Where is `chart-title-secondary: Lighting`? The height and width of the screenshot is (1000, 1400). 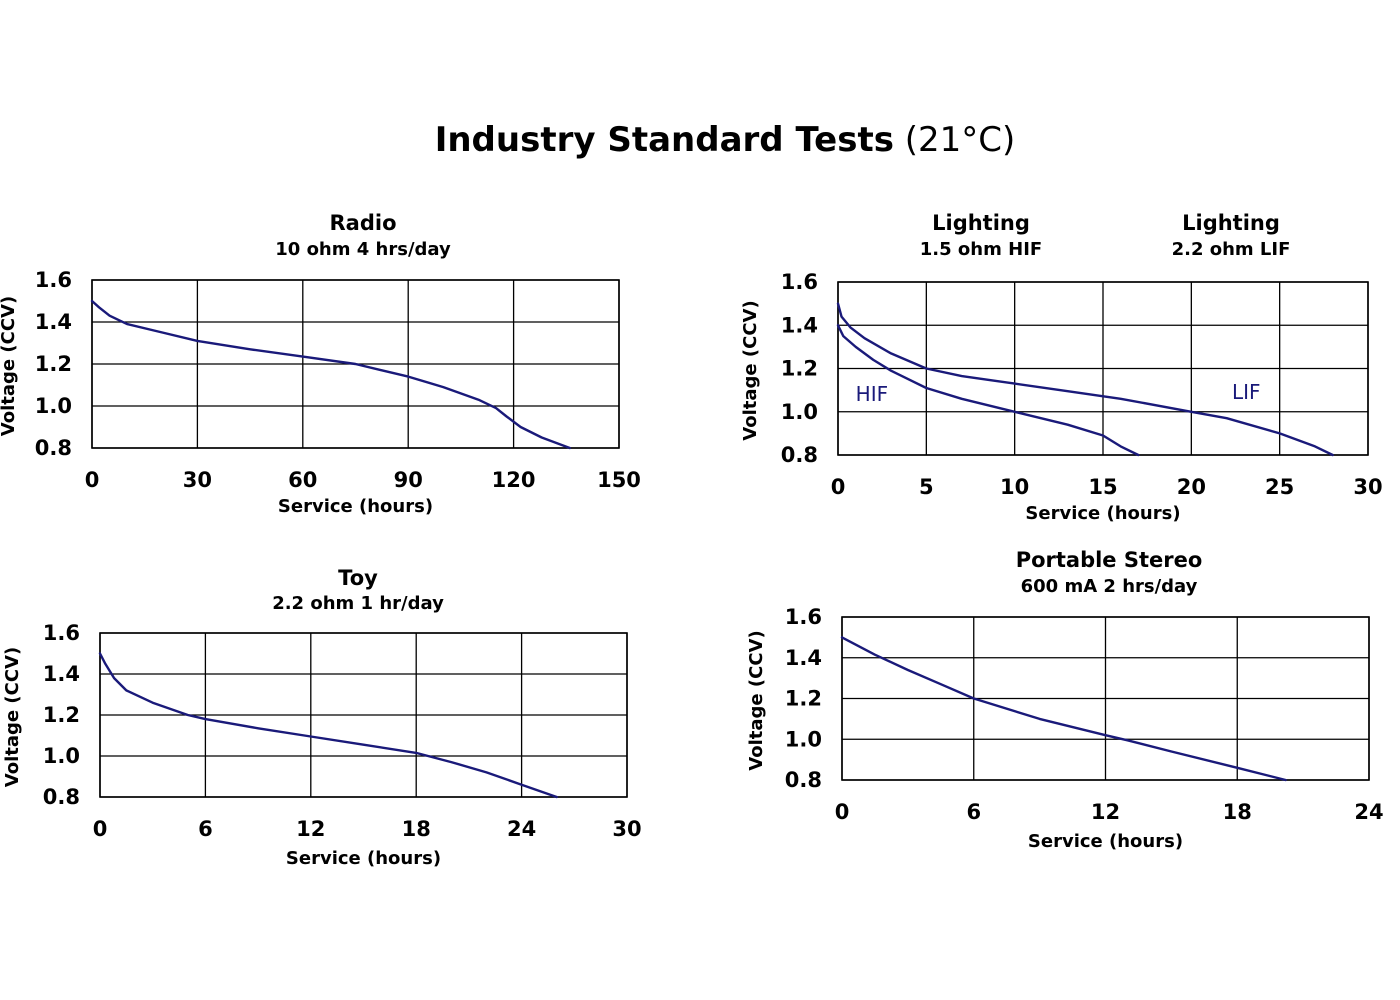 chart-title-secondary: Lighting is located at coordinates (1231, 223).